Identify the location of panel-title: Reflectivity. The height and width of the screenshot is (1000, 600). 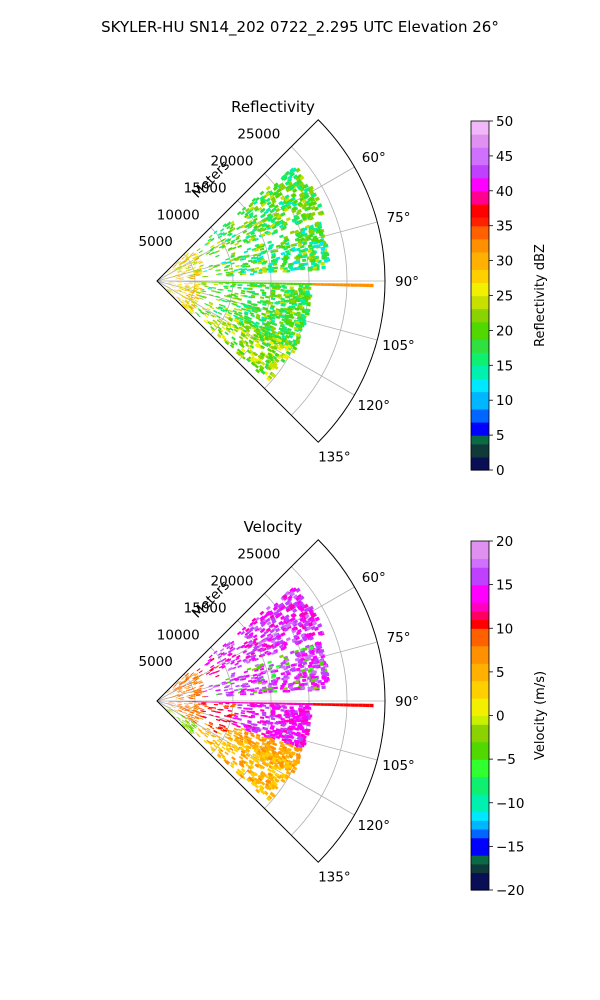
(273, 107).